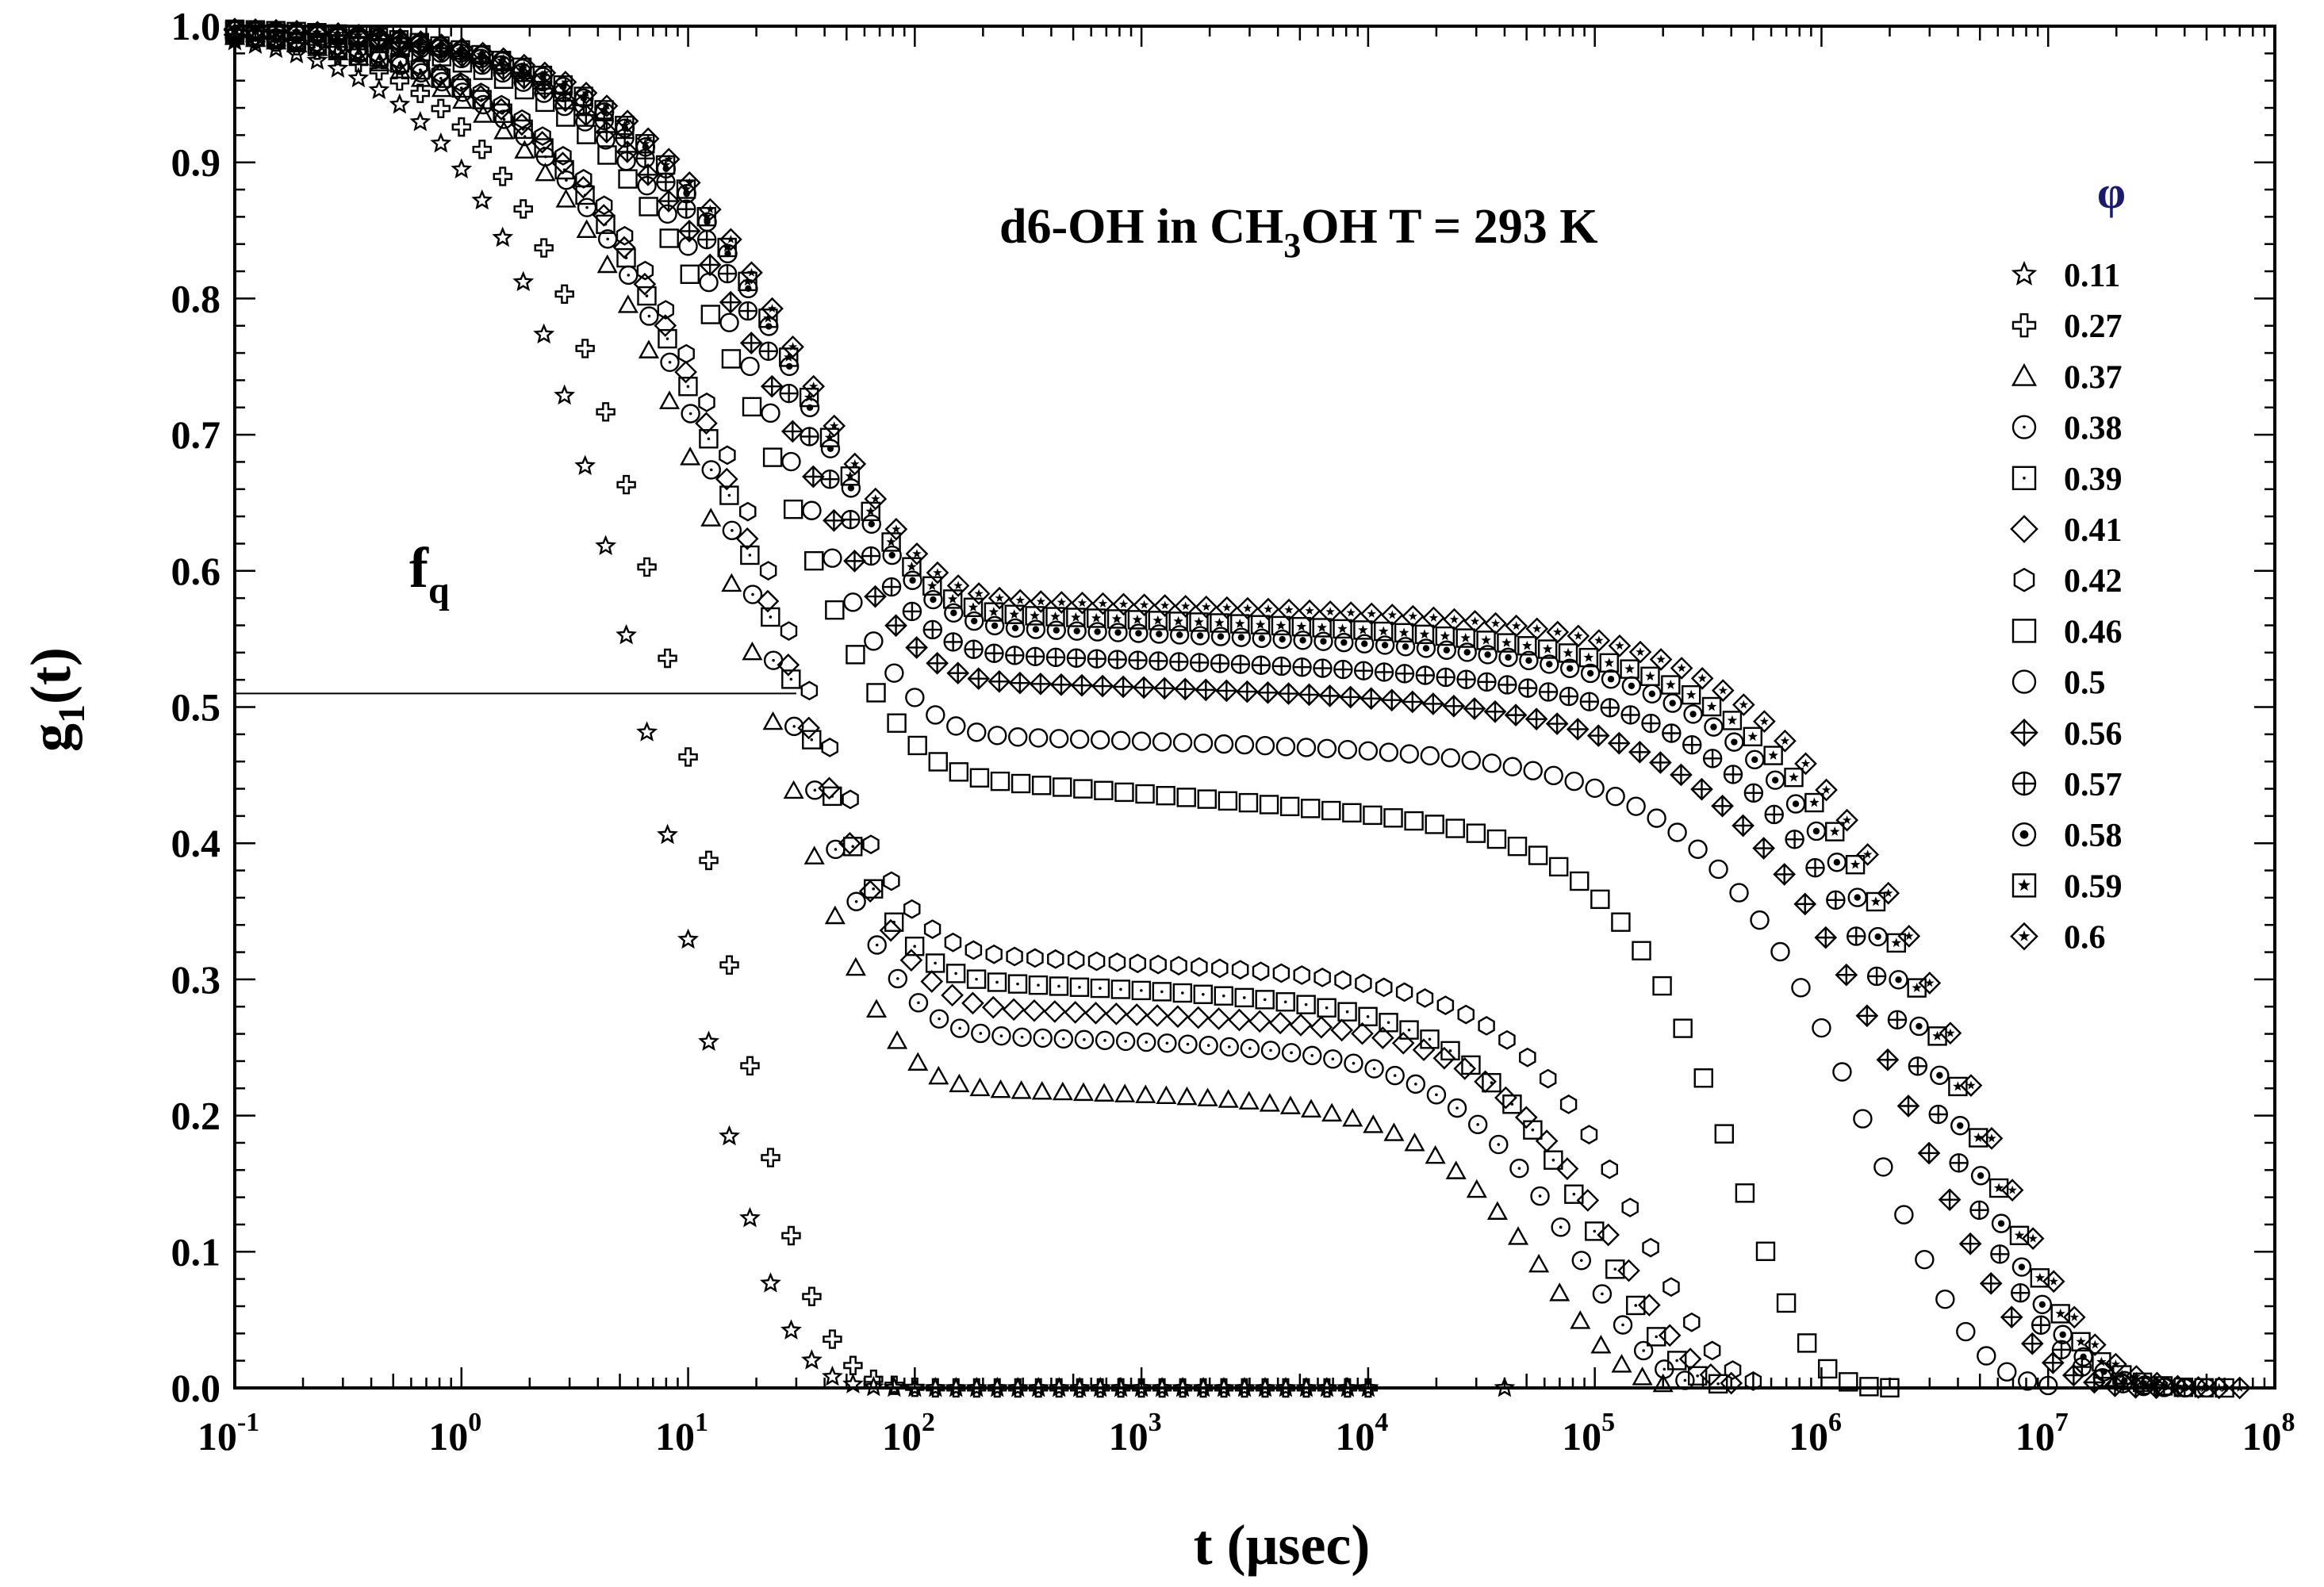 The height and width of the screenshot is (1587, 2324). What do you see at coordinates (1361, 1433) in the screenshot?
I see `x-tick-label: 104` at bounding box center [1361, 1433].